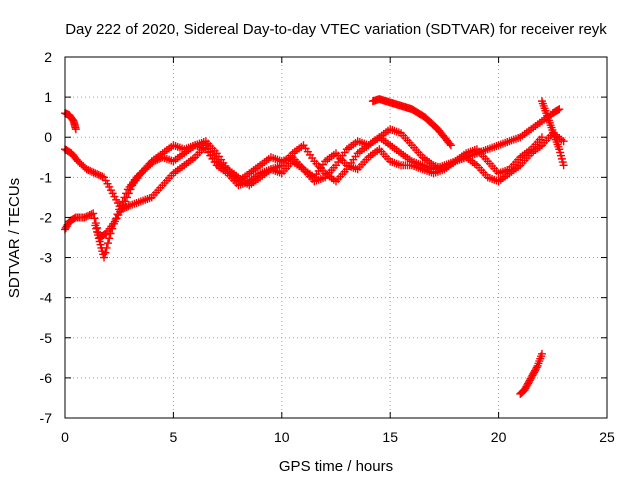 Image resolution: width=640 pixels, height=480 pixels. I want to click on y-axis-label: SDTVAR / TECUs, so click(14, 238).